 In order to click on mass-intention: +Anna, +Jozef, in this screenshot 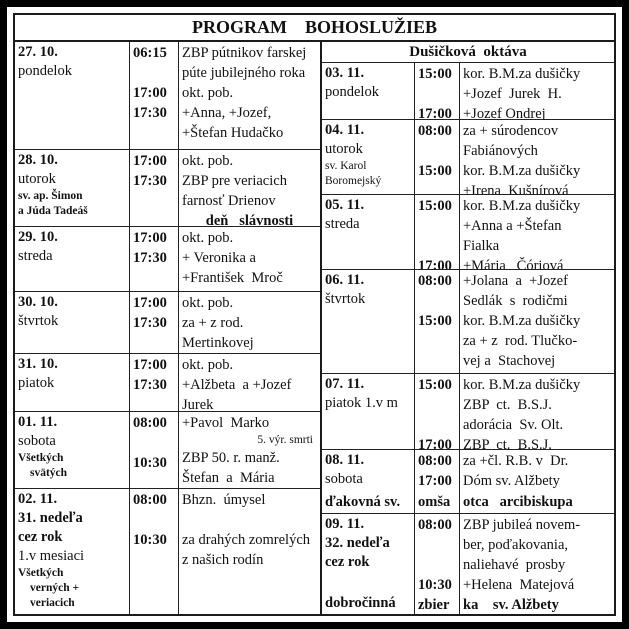, I will do `click(227, 113)`.